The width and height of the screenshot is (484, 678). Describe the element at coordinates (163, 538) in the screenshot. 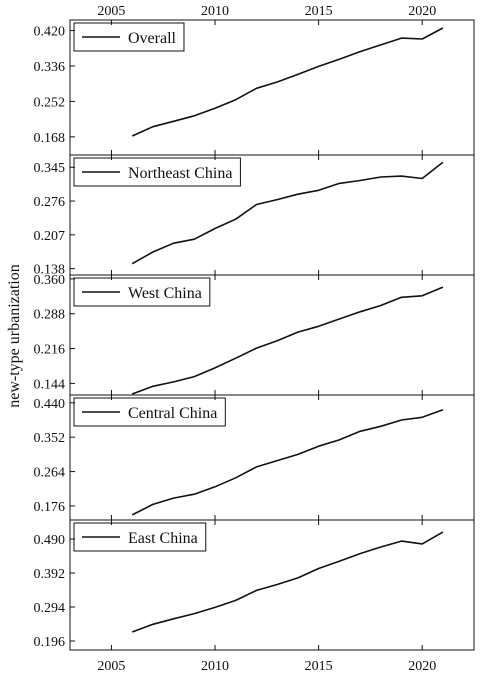

I see `legend-label: East China` at that location.